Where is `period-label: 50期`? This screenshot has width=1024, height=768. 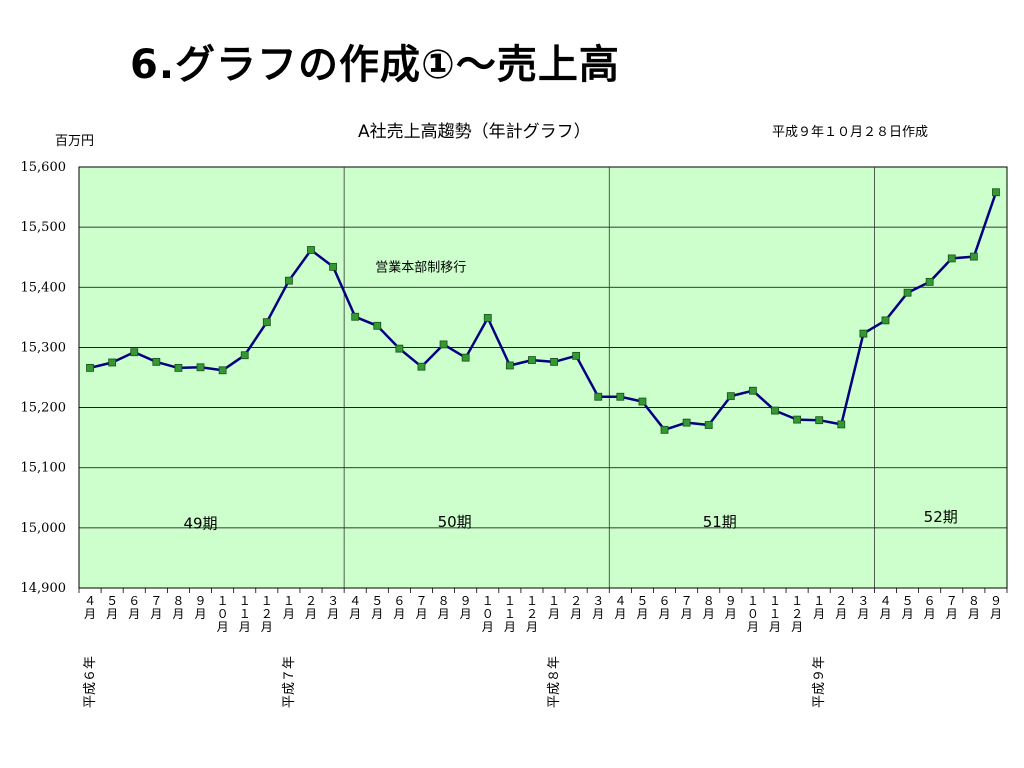 period-label: 50期 is located at coordinates (455, 522).